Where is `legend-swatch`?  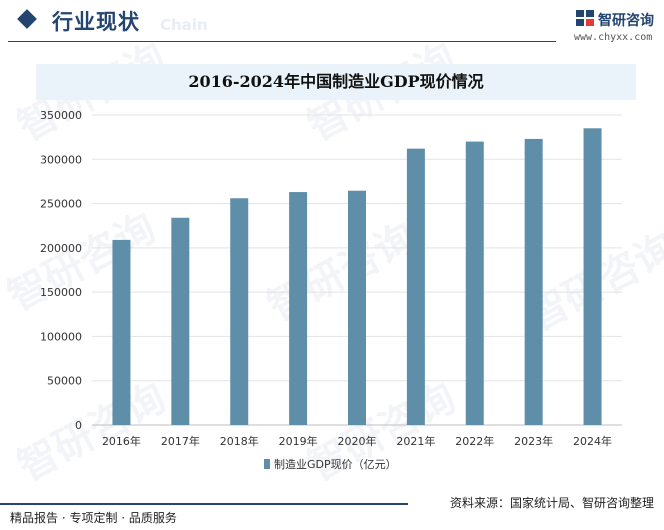
legend-swatch is located at coordinates (267, 464).